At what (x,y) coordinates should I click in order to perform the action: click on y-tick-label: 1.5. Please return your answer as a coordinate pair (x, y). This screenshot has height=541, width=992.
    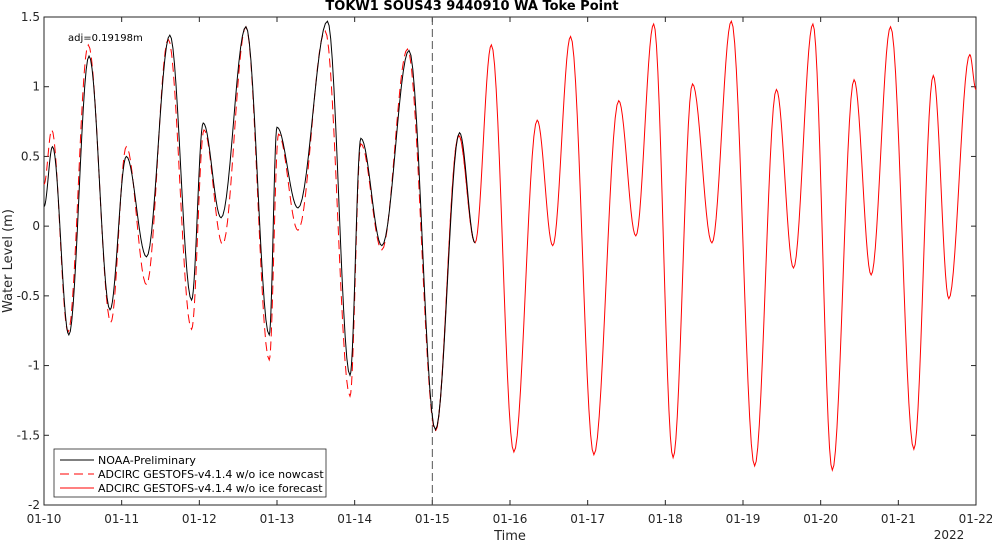
    Looking at the image, I should click on (30, 17).